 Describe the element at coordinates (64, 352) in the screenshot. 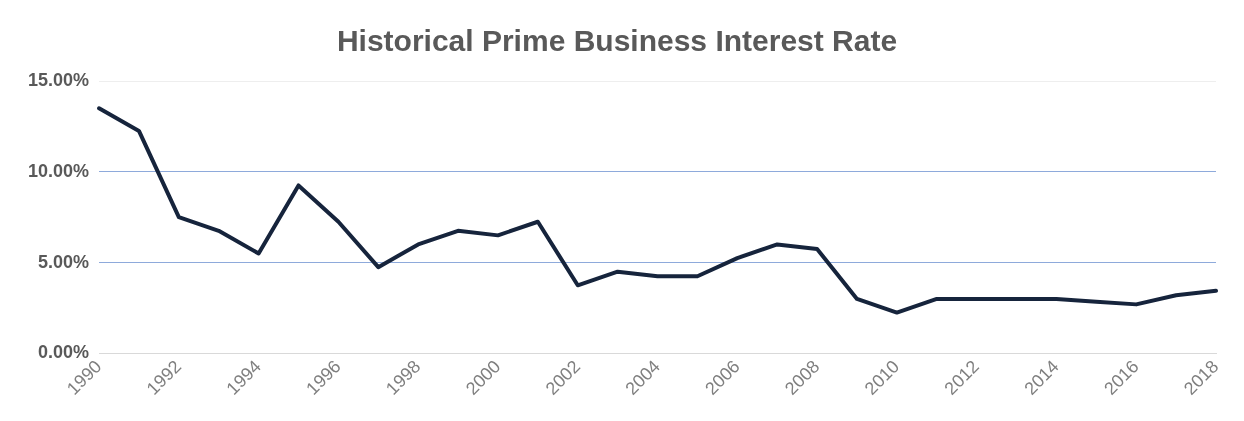

I see `y-tick-label: 0.00%` at that location.